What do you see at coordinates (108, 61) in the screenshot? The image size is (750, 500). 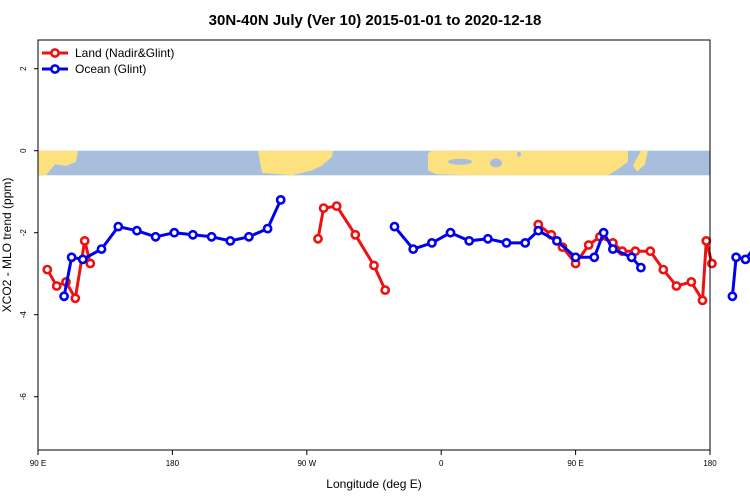 I see `legend: Land (Nadir&Glint) Ocean (Glint)` at bounding box center [108, 61].